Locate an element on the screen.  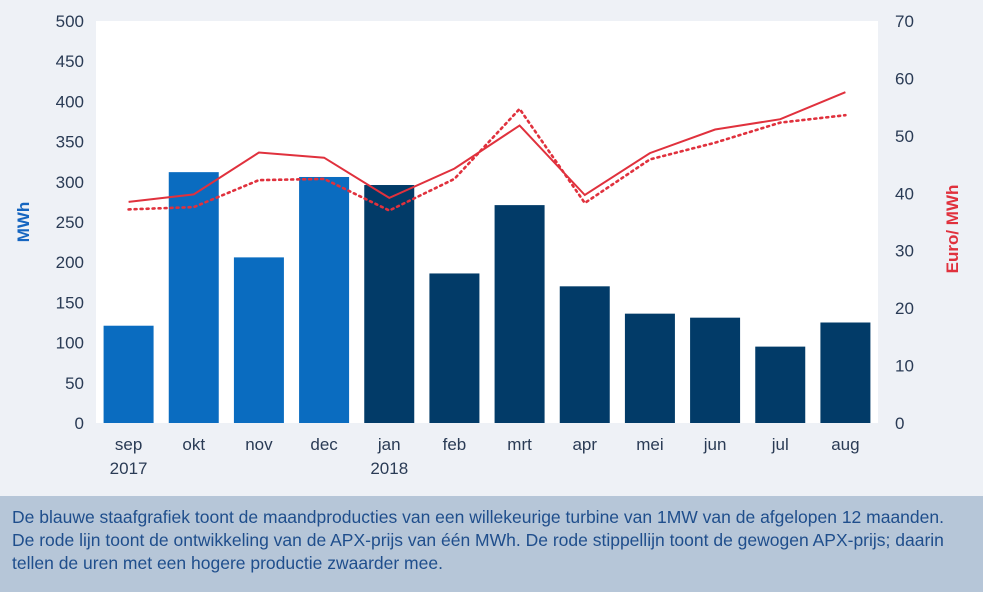
y-tick-label: 100 is located at coordinates (70, 343).